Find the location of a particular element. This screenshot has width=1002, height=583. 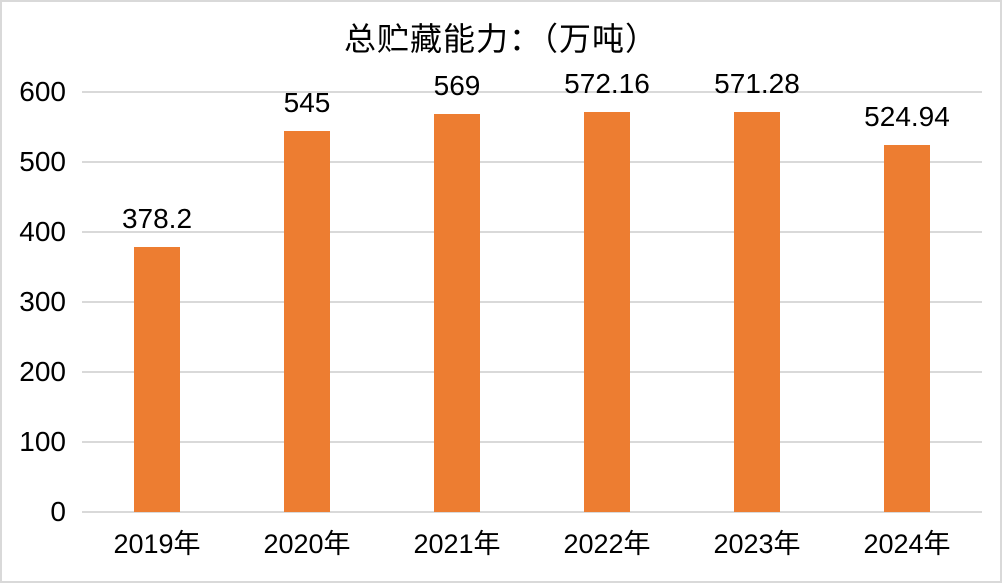

data-label-2020年: 545 is located at coordinates (307, 102).